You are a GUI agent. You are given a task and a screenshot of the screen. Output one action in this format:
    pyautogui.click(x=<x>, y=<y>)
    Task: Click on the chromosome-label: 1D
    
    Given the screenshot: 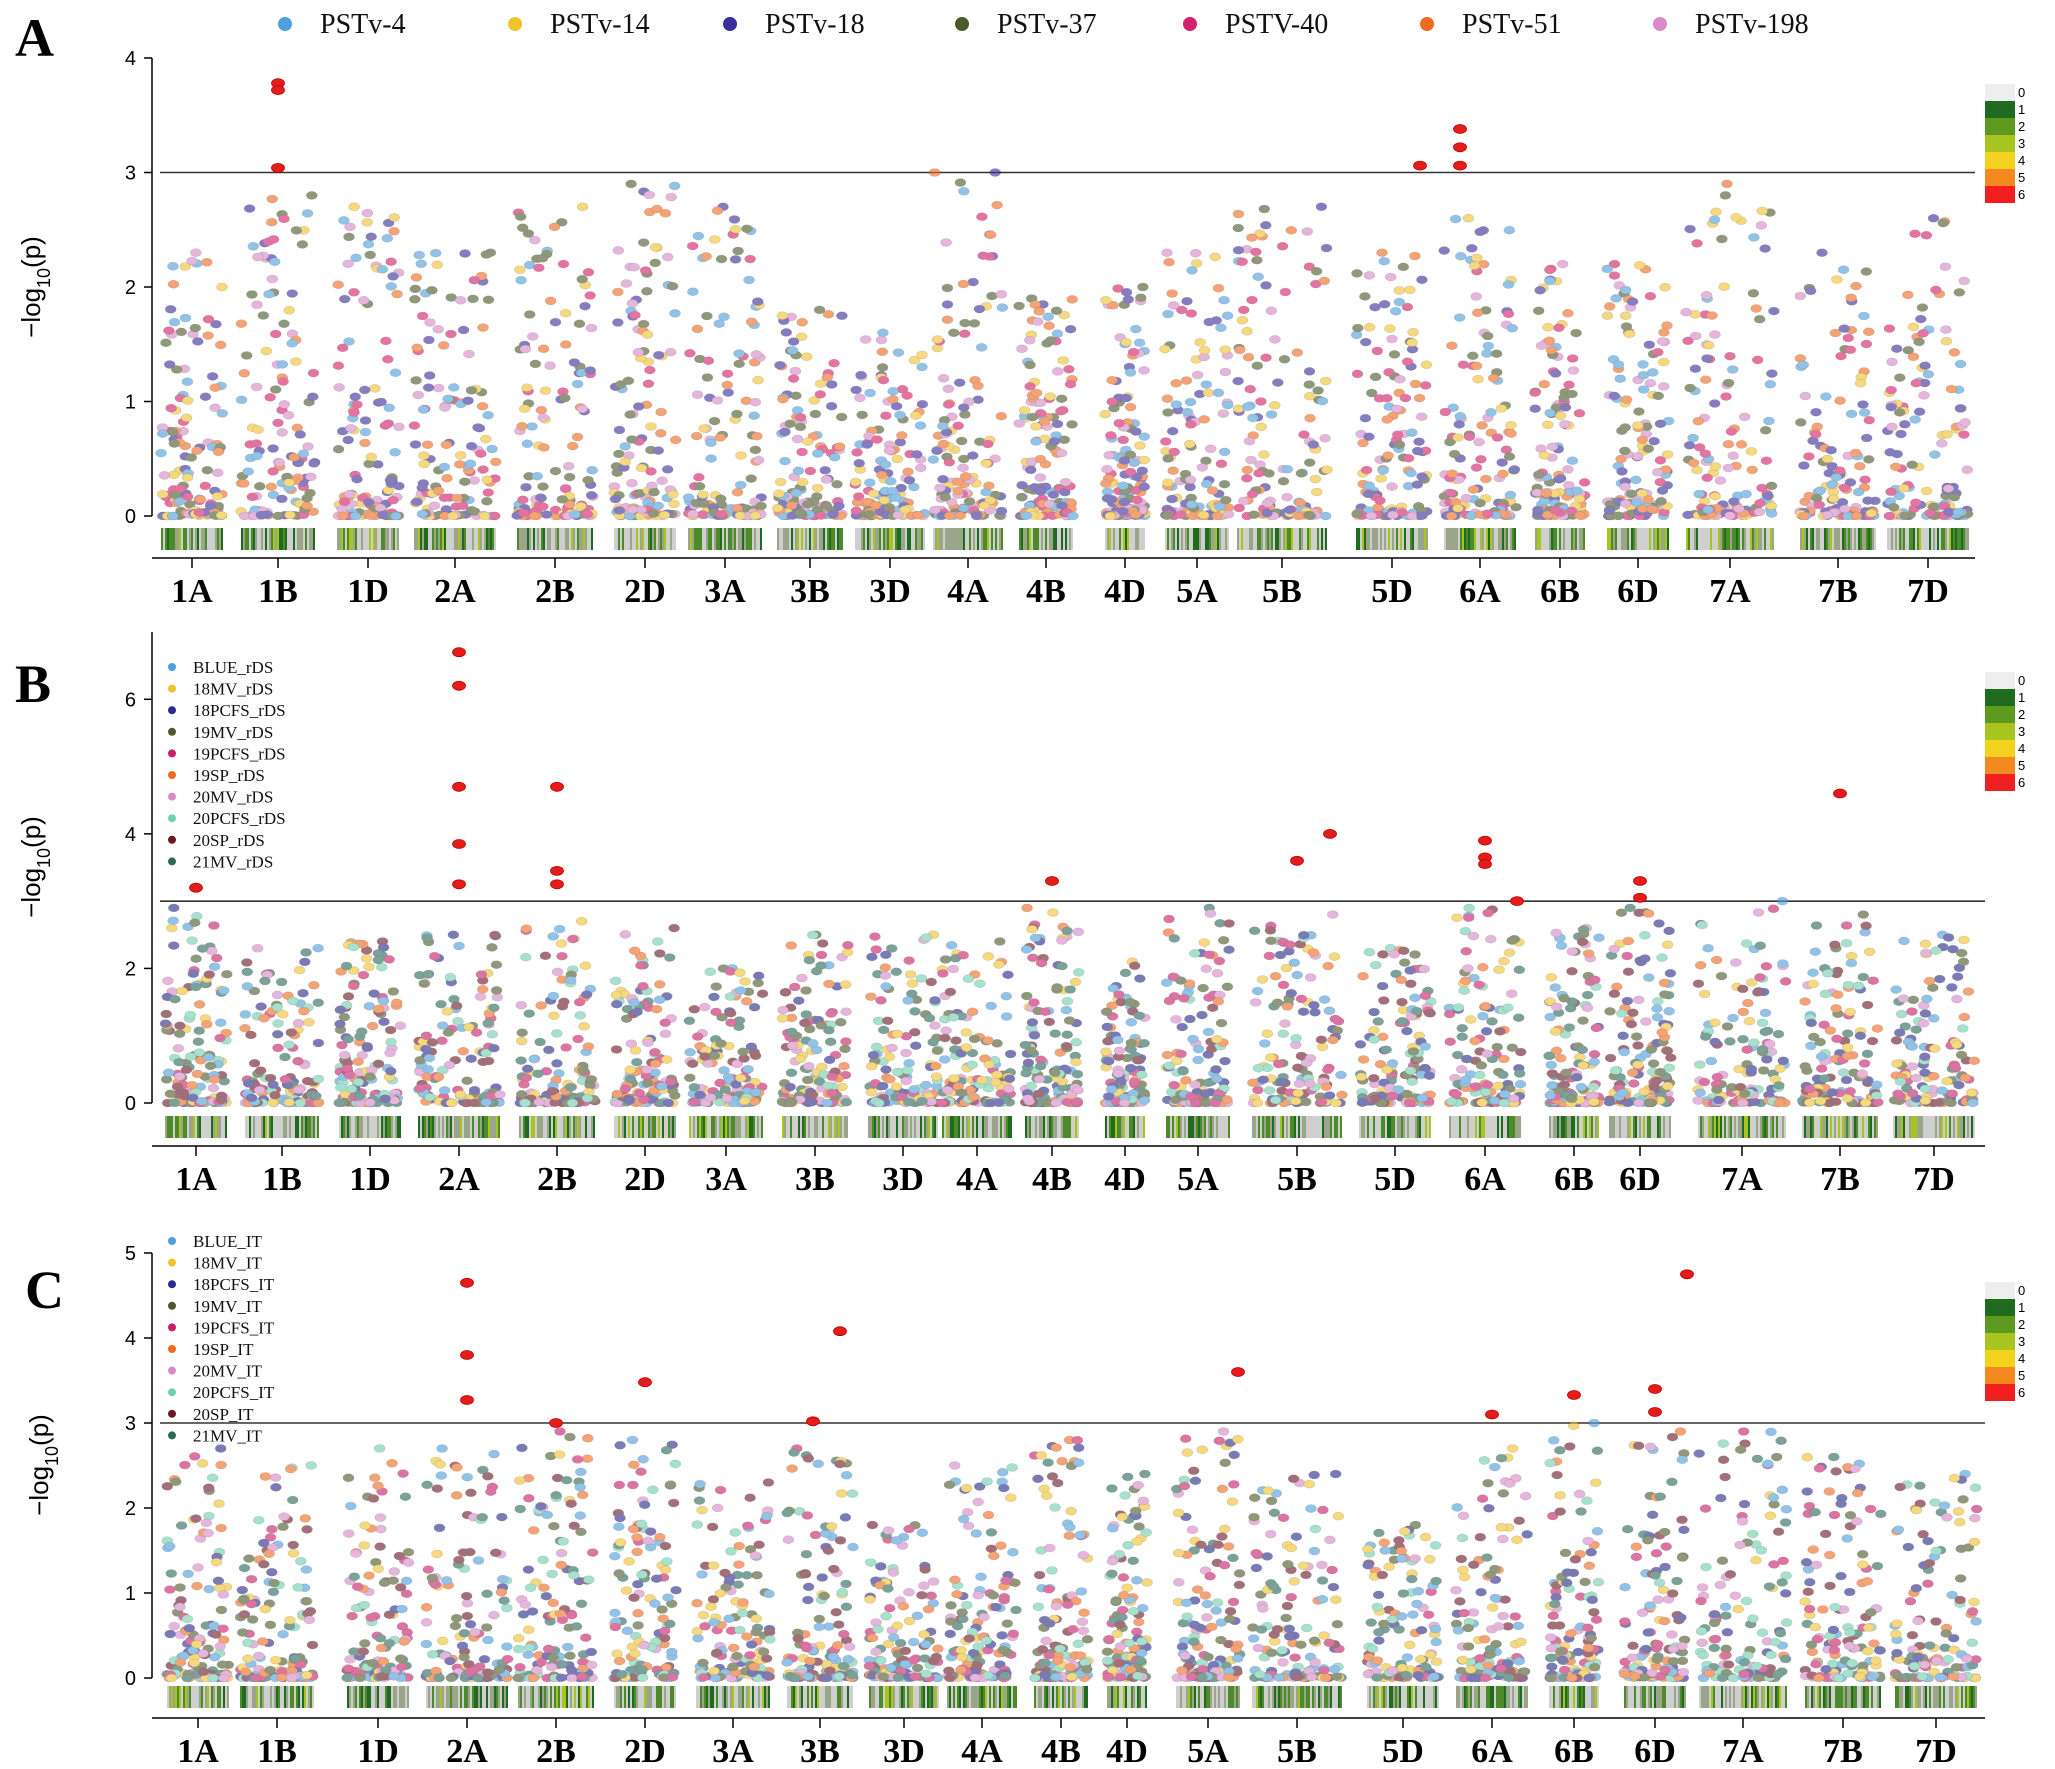 What is the action you would take?
    pyautogui.click(x=368, y=591)
    